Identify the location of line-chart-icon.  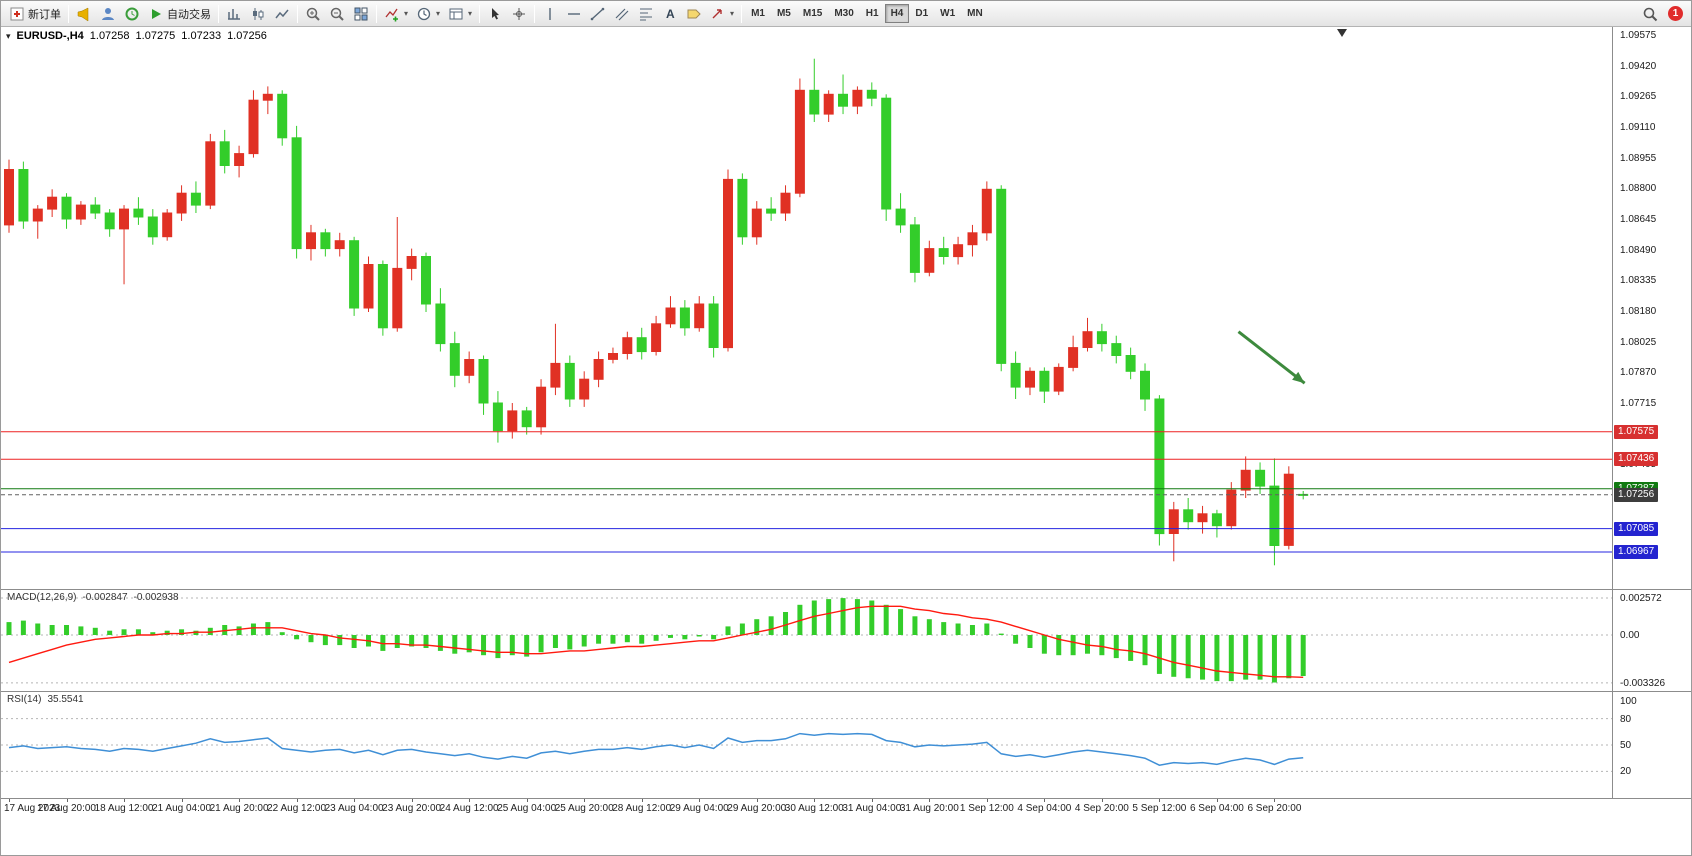
(282, 14).